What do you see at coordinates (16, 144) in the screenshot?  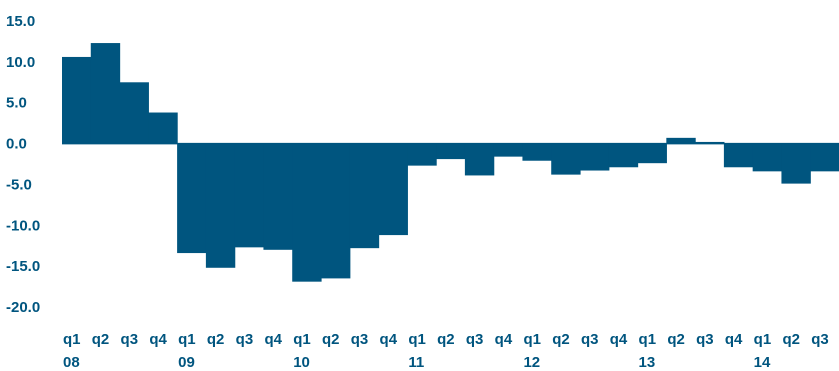 I see `y-tick-label: 0.0` at bounding box center [16, 144].